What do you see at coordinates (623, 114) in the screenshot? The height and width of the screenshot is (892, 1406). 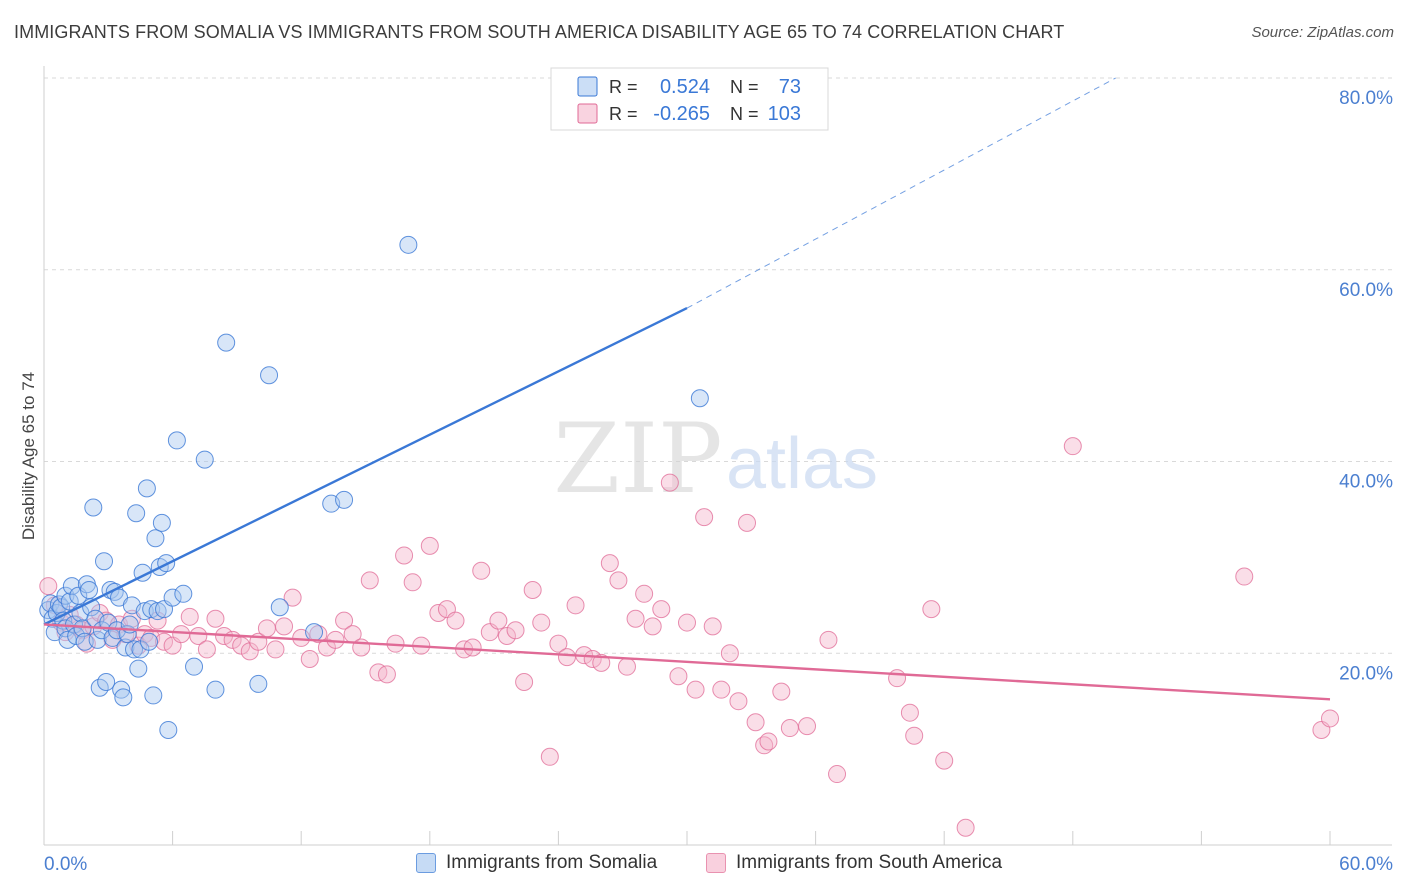 I see `legend-r-label-2: R =` at bounding box center [623, 114].